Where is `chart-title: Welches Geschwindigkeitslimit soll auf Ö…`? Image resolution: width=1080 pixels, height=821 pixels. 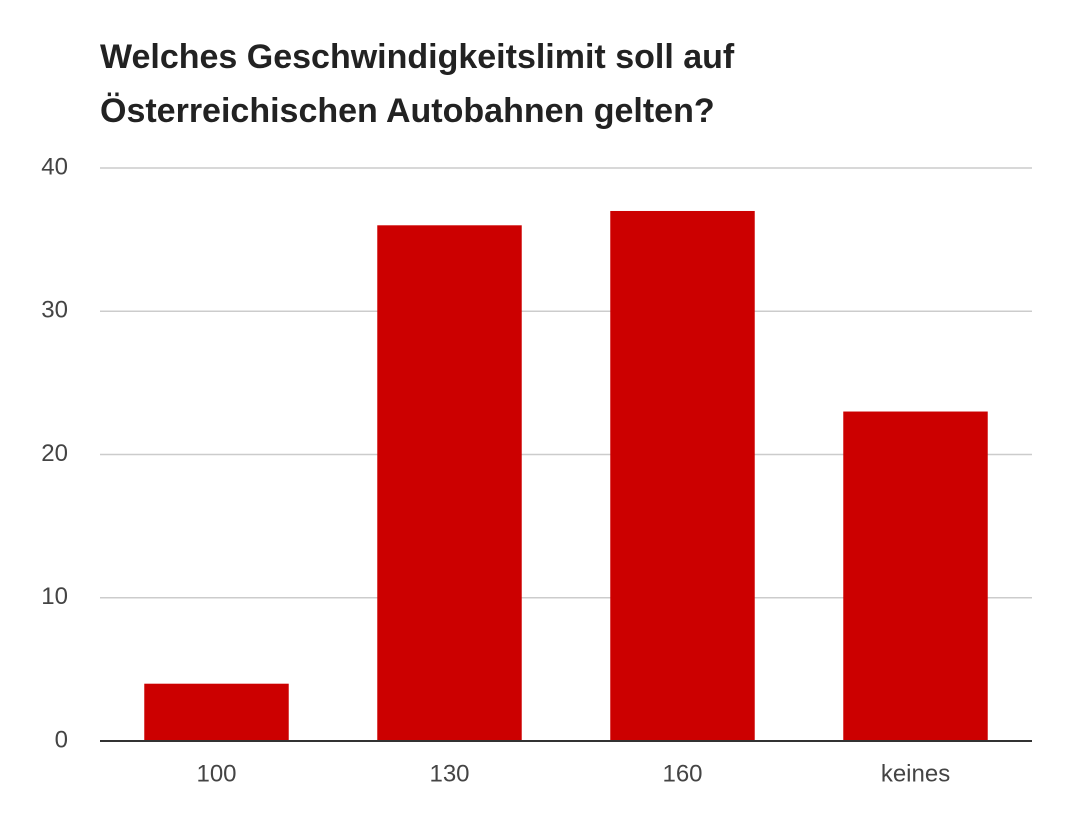 chart-title: Welches Geschwindigkeitslimit soll auf Ö… is located at coordinates (417, 84).